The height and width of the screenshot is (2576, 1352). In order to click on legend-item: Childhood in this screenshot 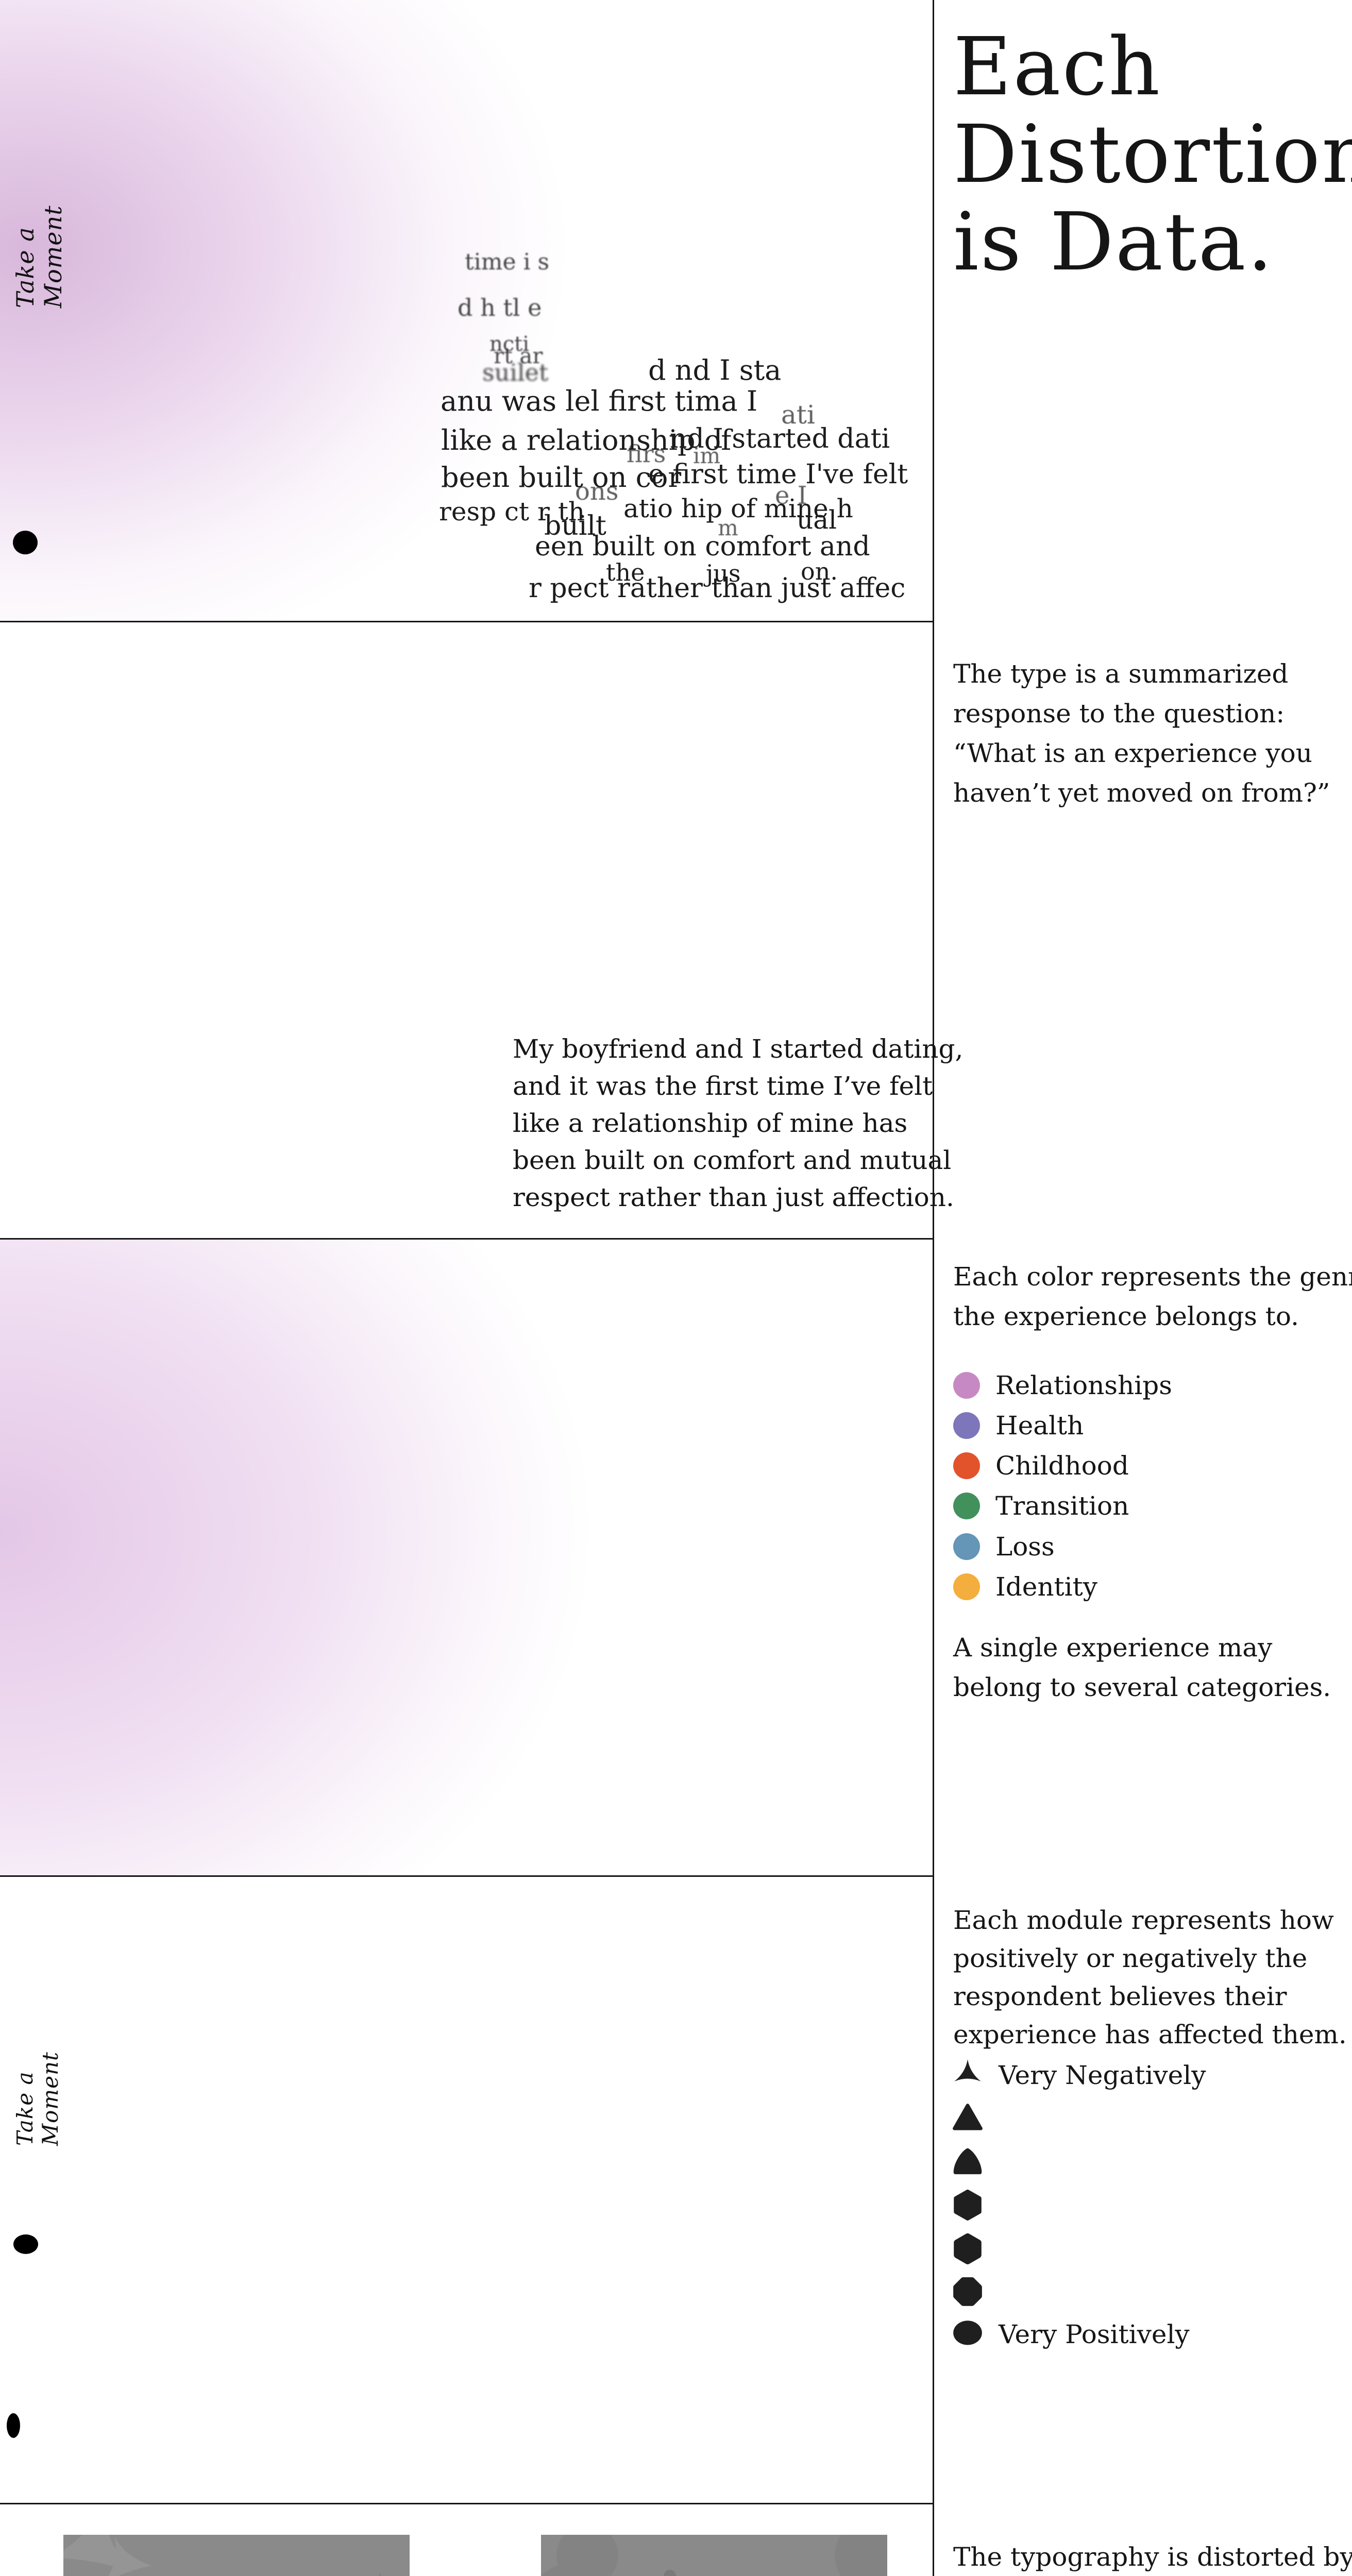, I will do `click(1041, 1465)`.